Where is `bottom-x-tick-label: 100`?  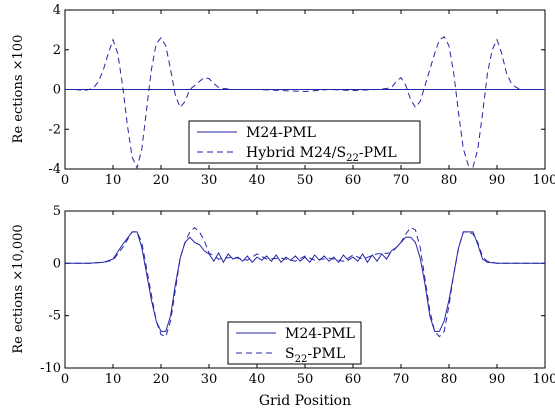 bottom-x-tick-label: 100 is located at coordinates (544, 379).